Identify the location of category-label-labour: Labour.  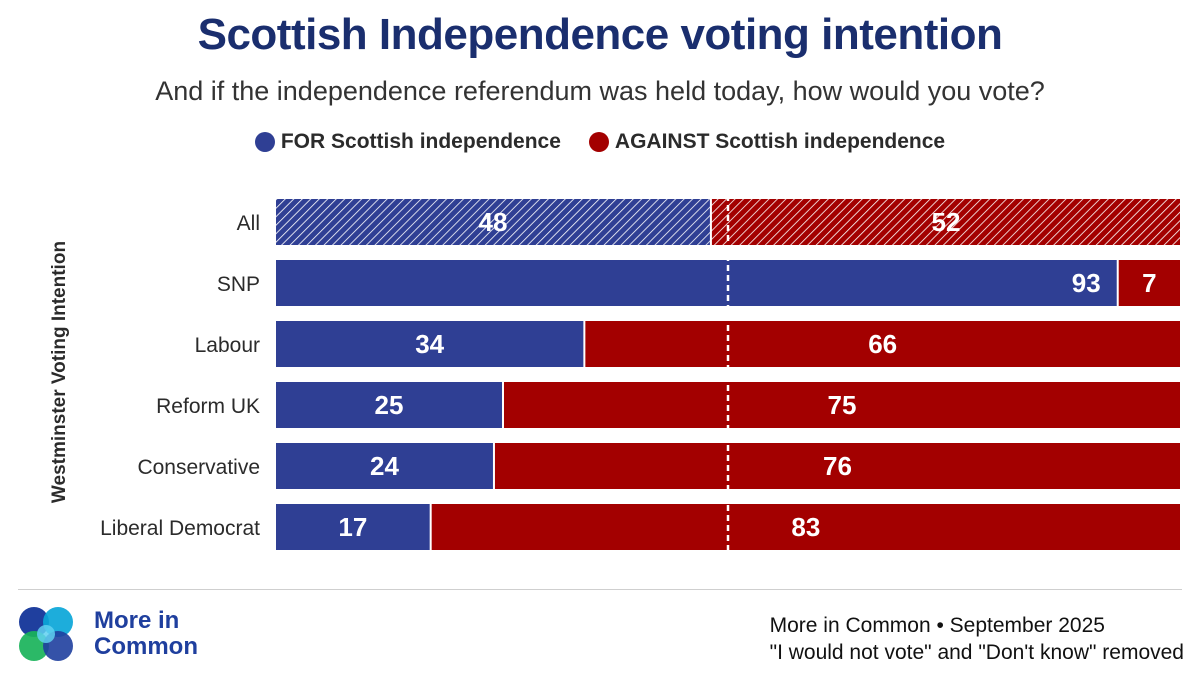
(227, 345).